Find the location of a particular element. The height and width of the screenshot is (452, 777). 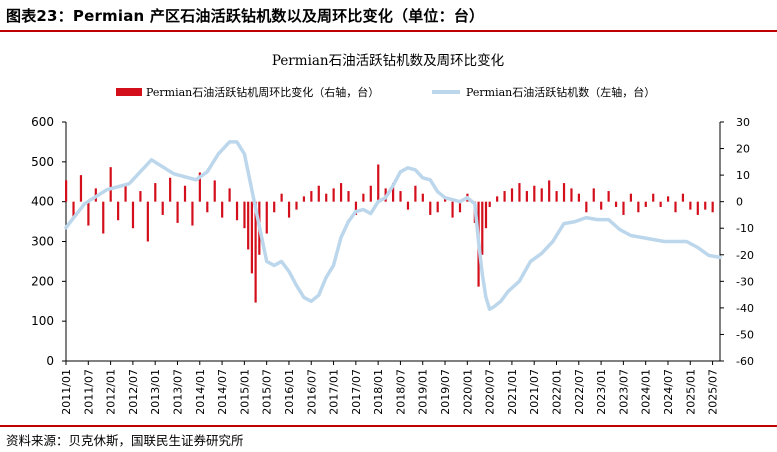

x-axis-tick-label: 2018/01 is located at coordinates (378, 392).